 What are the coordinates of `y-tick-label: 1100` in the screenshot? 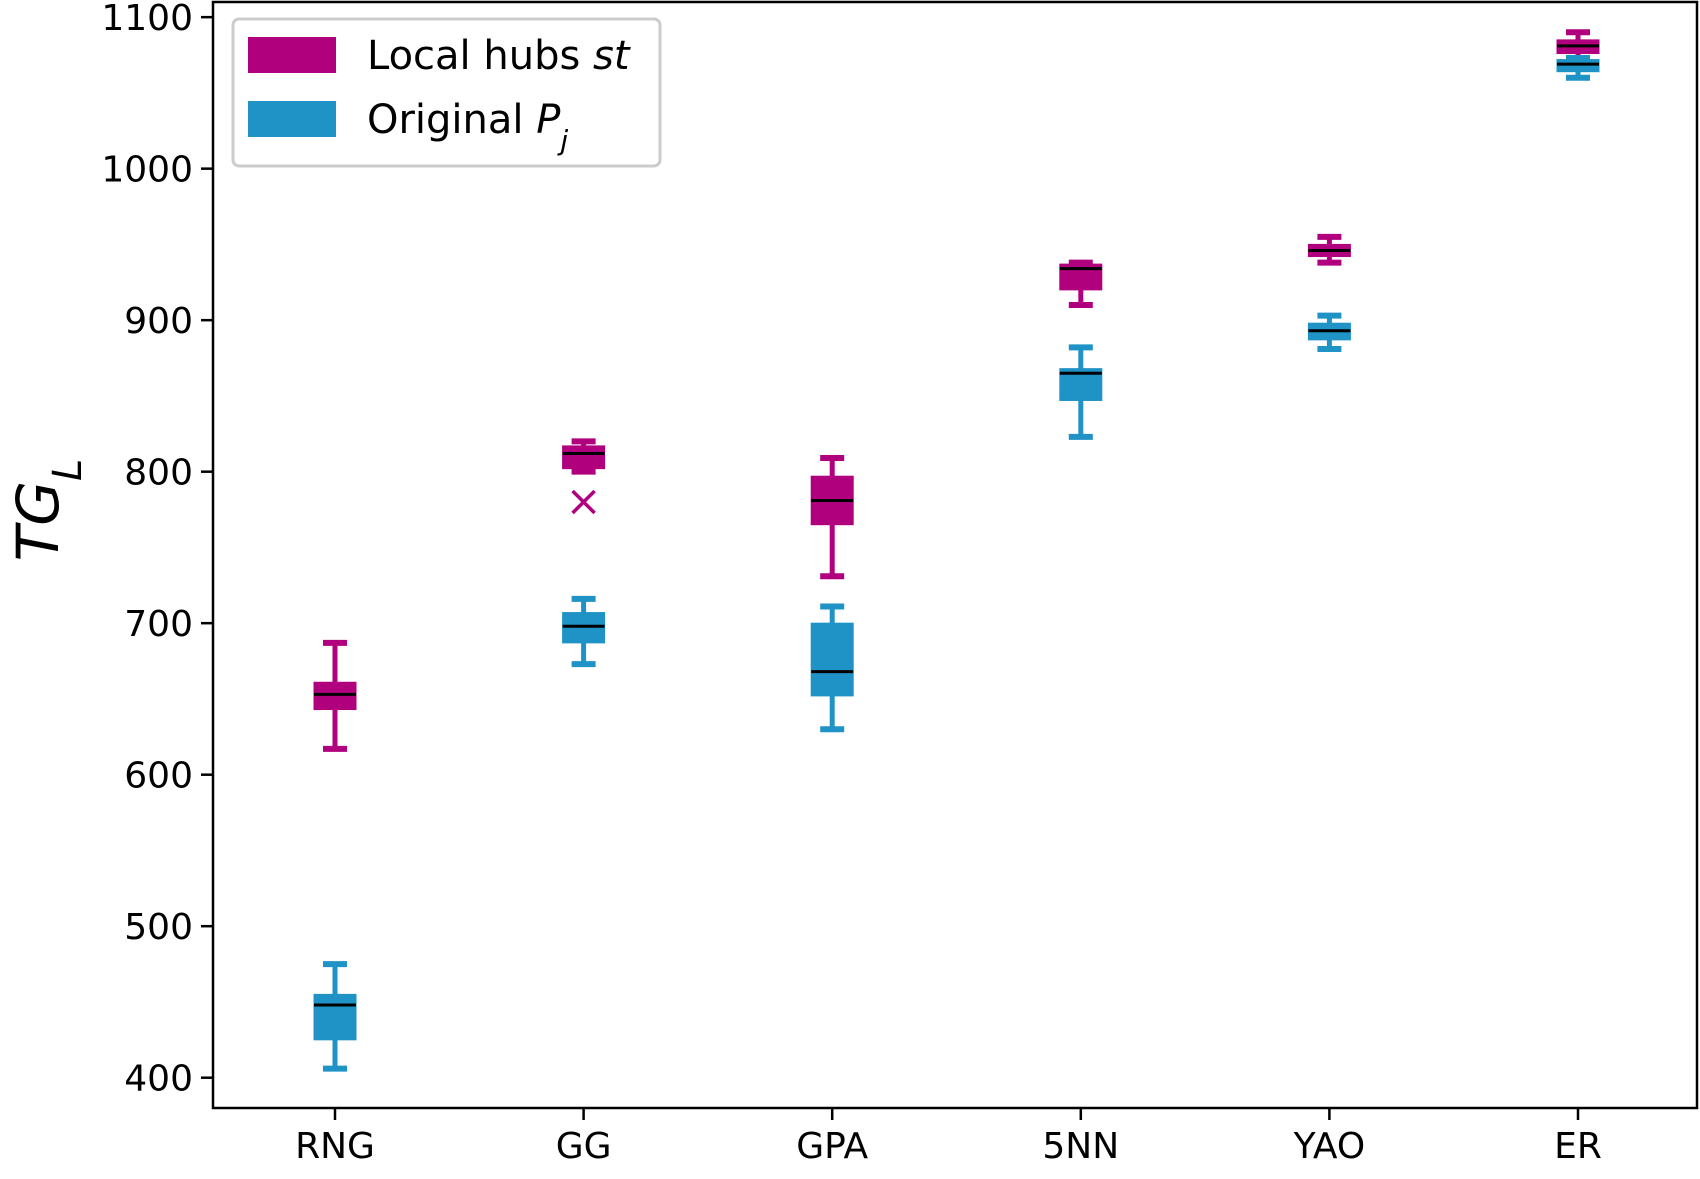 It's located at (147, 19).